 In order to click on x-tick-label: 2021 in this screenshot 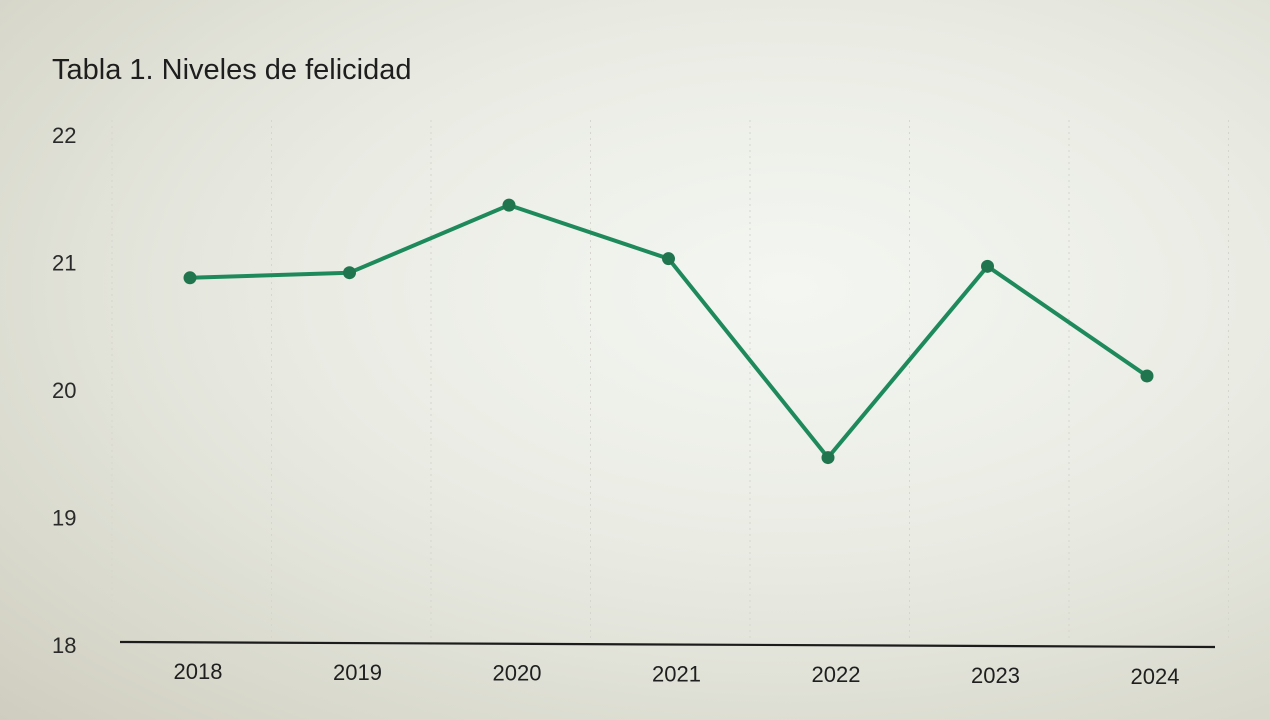, I will do `click(676, 673)`.